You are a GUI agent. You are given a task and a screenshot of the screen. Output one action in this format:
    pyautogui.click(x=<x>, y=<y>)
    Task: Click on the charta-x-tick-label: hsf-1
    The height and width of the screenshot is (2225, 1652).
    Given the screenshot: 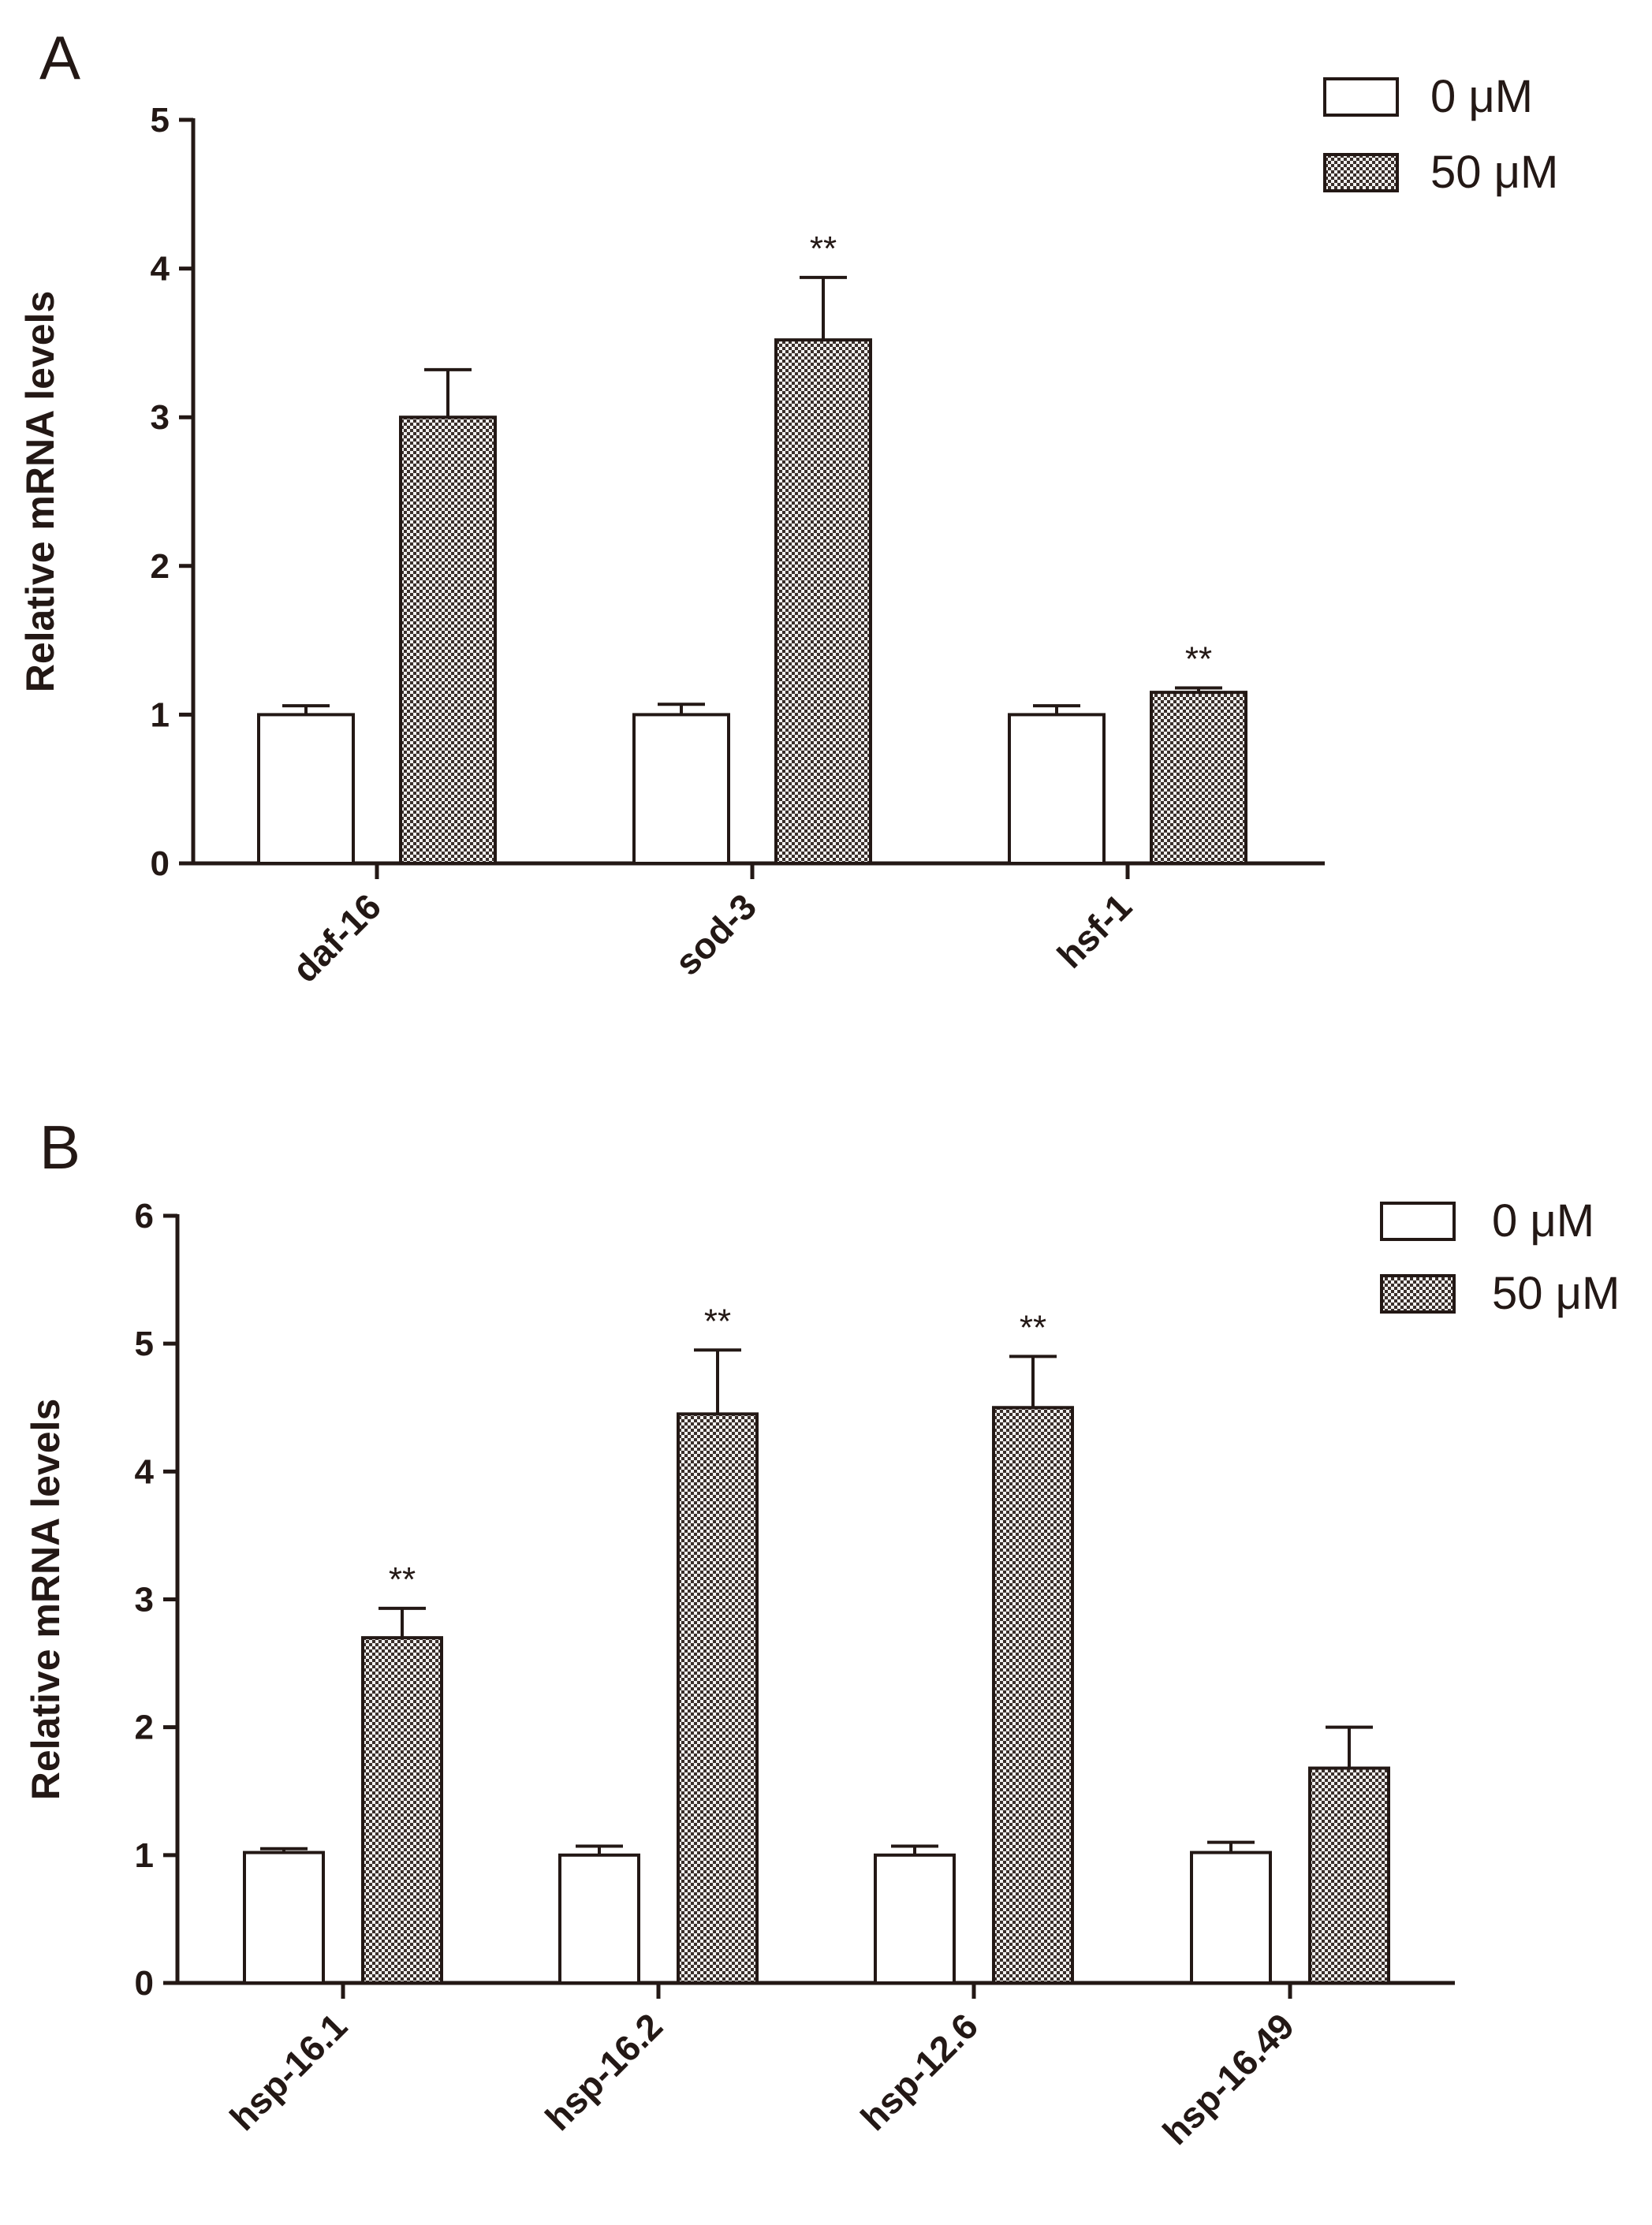 What is the action you would take?
    pyautogui.click(x=1094, y=930)
    